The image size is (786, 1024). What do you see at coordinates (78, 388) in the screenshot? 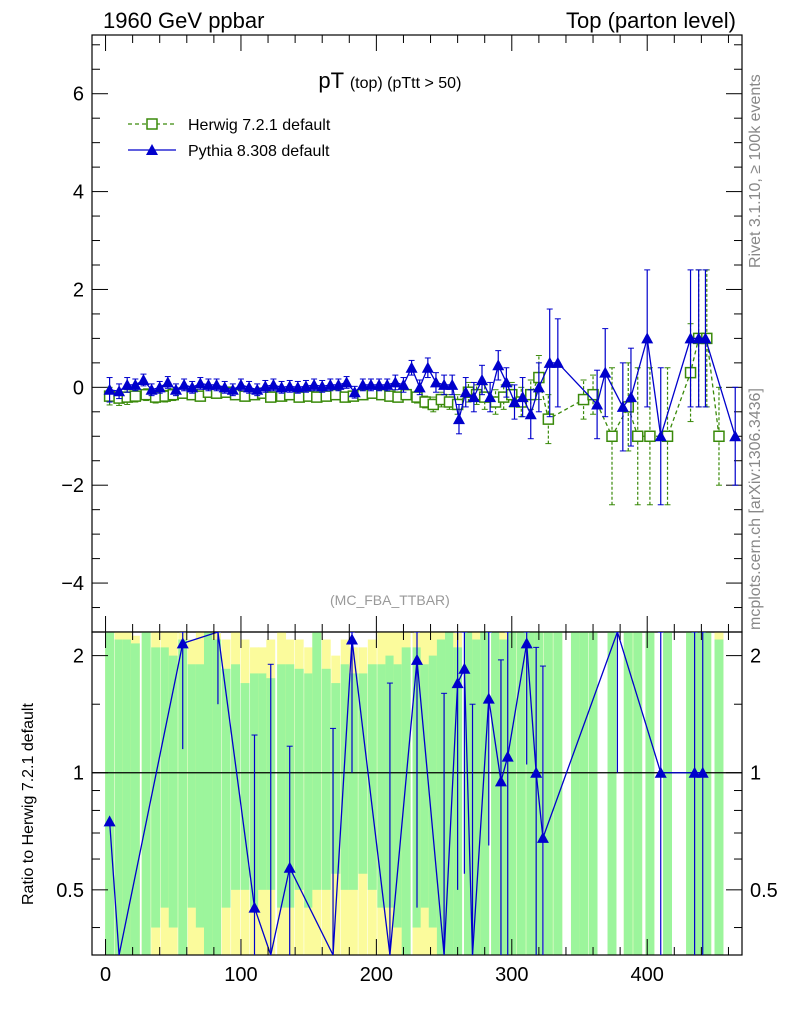
I see `y-tick-label: 0` at bounding box center [78, 388].